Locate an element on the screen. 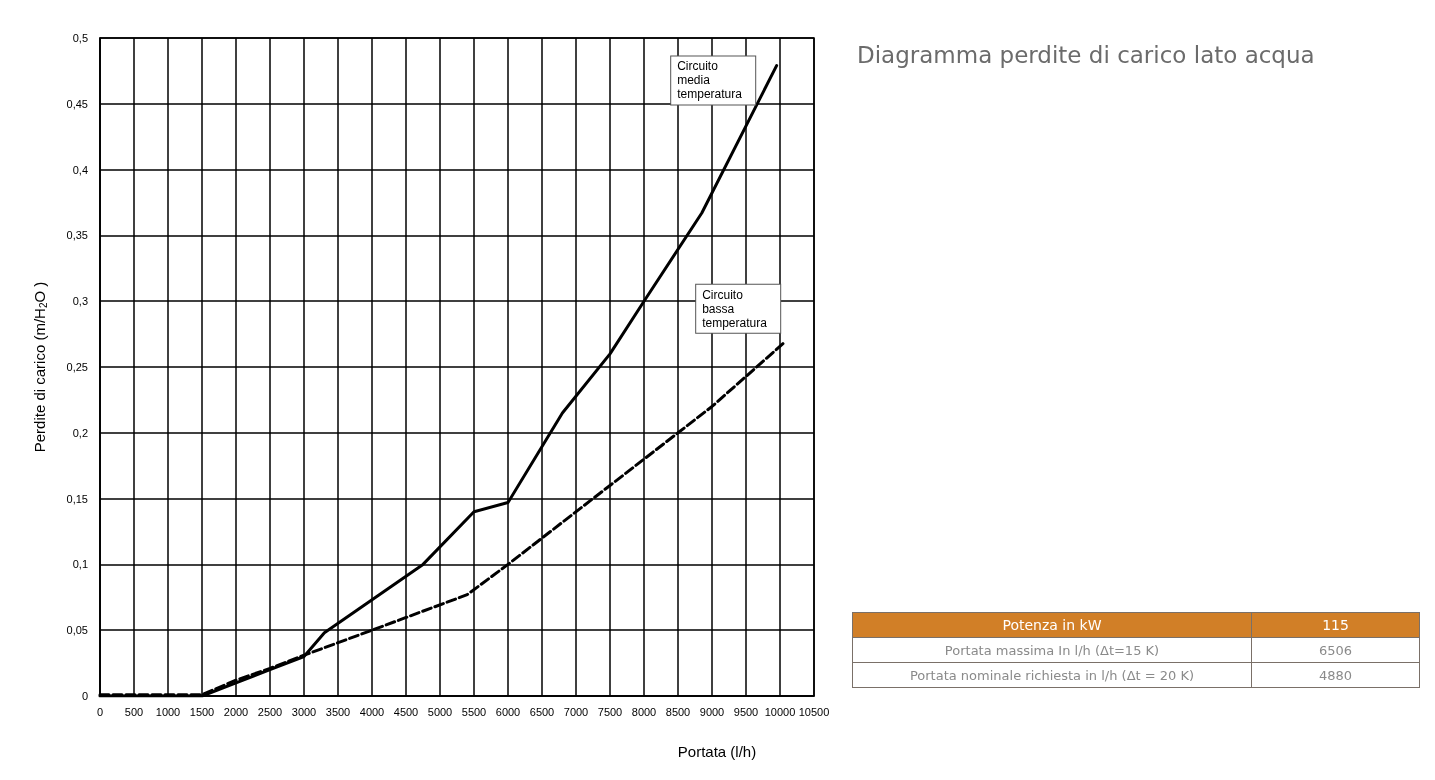 This screenshot has width=1435, height=780. x-tick-label: 9500 is located at coordinates (746, 711).